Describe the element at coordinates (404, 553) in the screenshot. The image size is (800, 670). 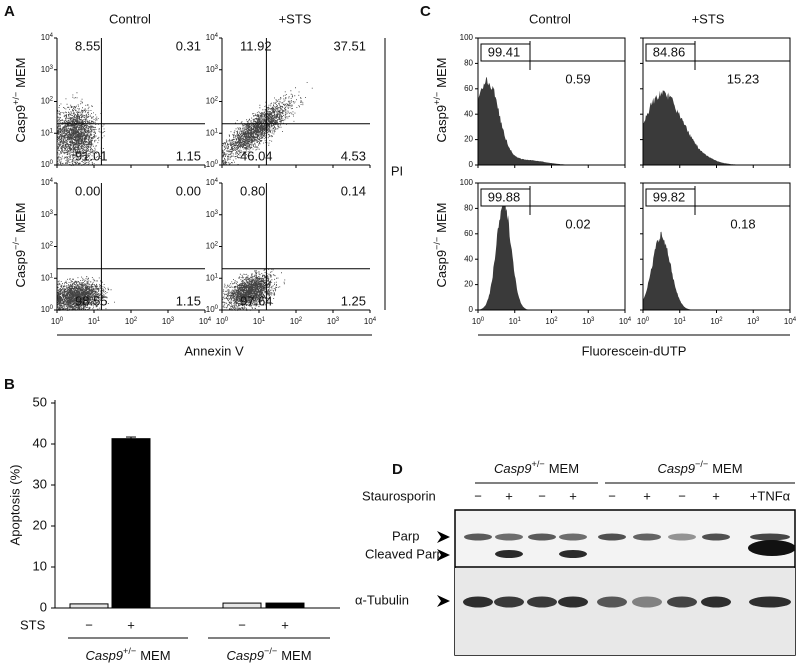
I see `band-label: Cleaved Parp` at that location.